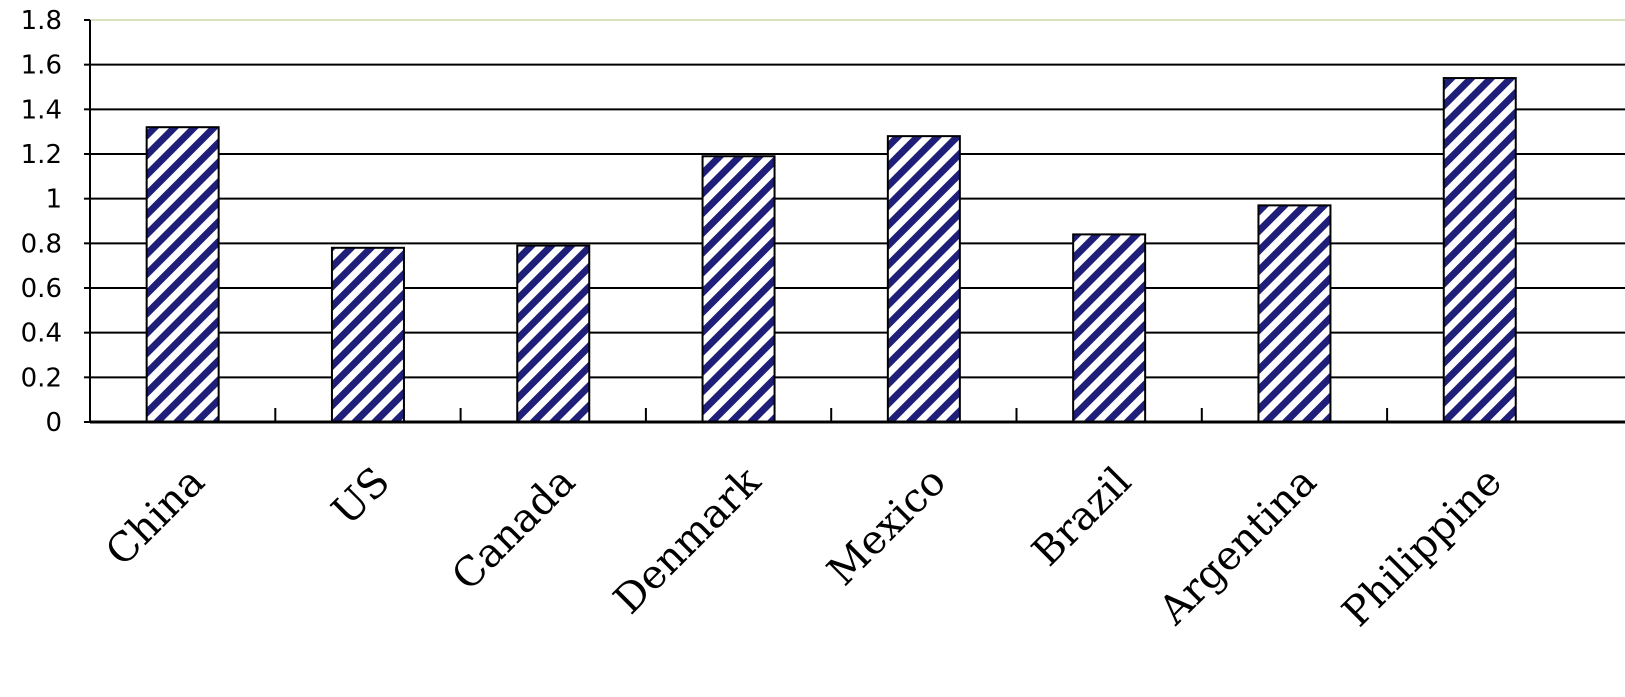  What do you see at coordinates (53, 200) in the screenshot?
I see `y-tick-label: 1` at bounding box center [53, 200].